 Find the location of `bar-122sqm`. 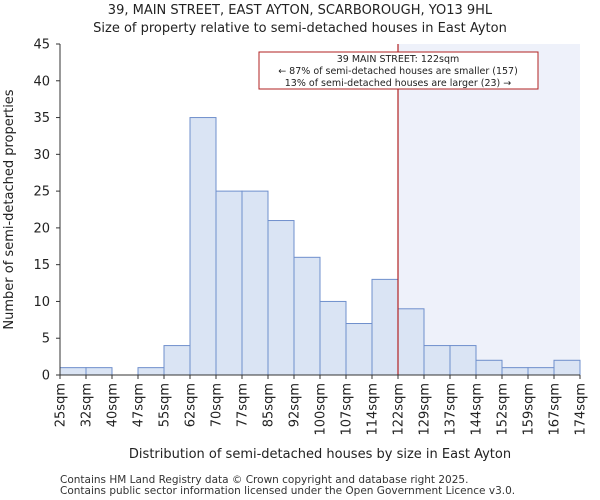

bar-122sqm is located at coordinates (411, 342).